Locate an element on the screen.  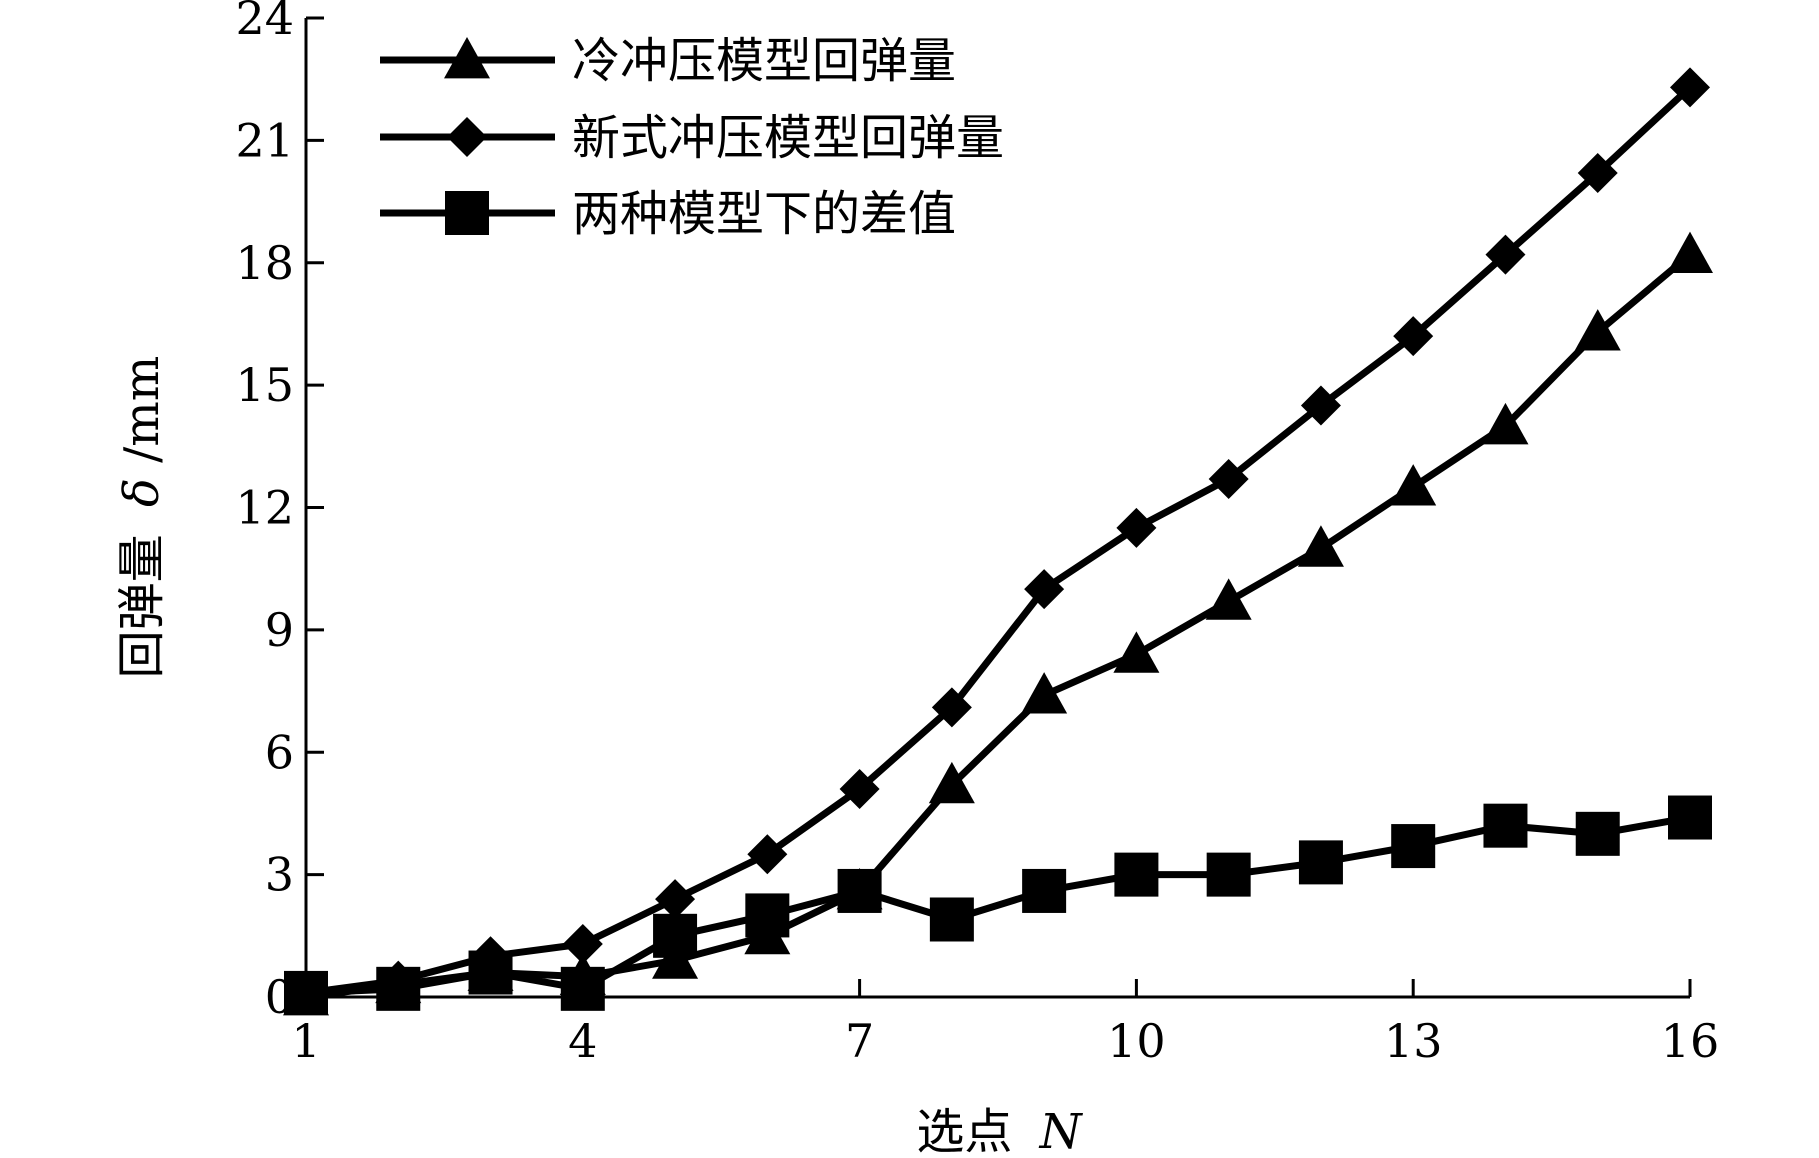
x-ticks: 1 4 7 10 13 16 is located at coordinates (1005, 1023).